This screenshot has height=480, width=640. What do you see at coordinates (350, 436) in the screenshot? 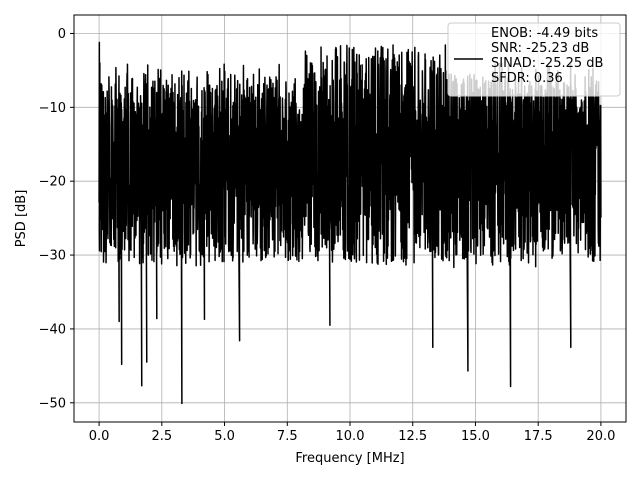
I see `x-tick-label: 10.0` at bounding box center [350, 436].